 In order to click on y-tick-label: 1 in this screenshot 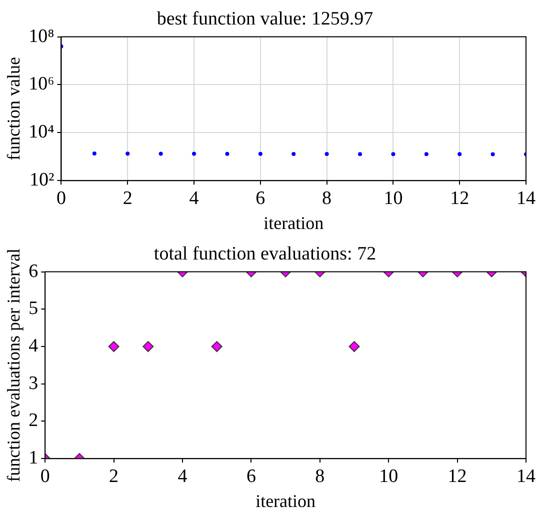, I will do `click(33, 458)`.